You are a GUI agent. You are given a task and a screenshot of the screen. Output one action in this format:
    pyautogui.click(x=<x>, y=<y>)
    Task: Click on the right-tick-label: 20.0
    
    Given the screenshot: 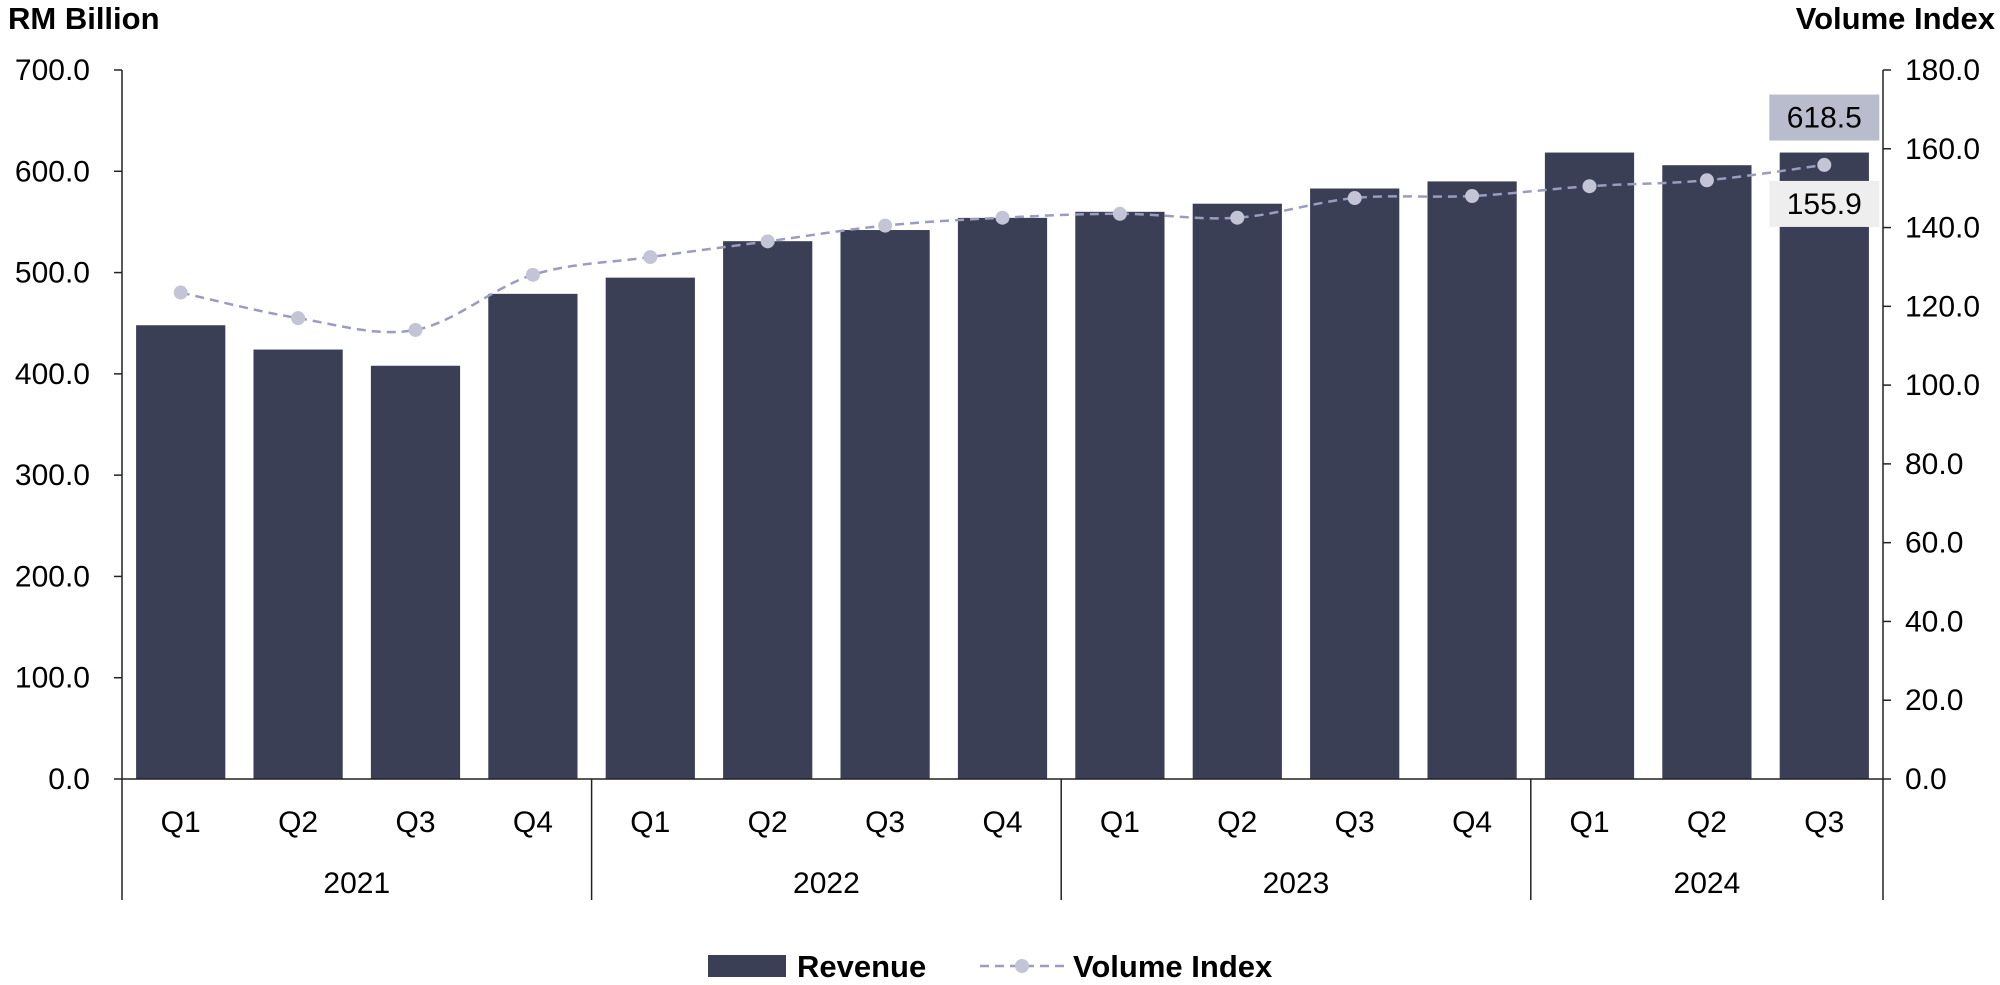 What is the action you would take?
    pyautogui.click(x=1934, y=700)
    